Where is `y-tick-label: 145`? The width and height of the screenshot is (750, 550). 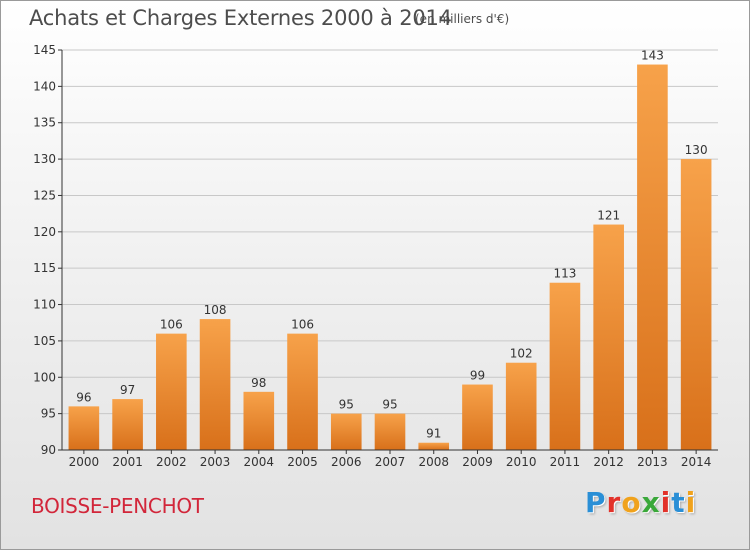
y-tick-label: 145 is located at coordinates (44, 50).